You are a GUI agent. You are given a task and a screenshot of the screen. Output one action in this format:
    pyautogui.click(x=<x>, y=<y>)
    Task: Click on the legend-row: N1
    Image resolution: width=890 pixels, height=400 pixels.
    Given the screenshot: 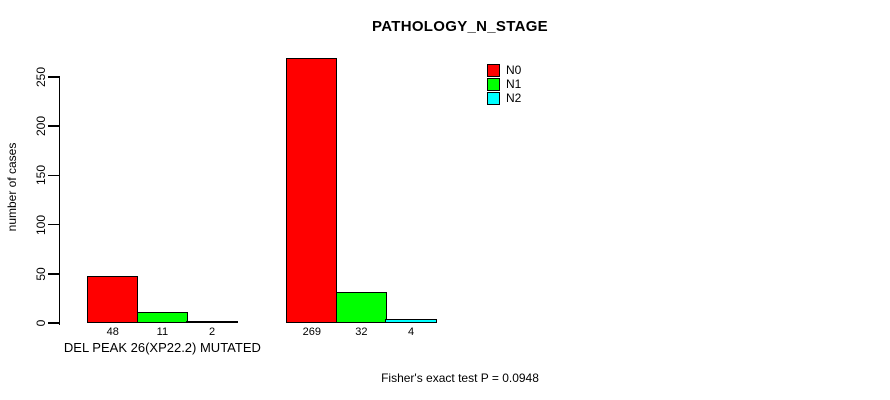 What is the action you would take?
    pyautogui.click(x=504, y=84)
    